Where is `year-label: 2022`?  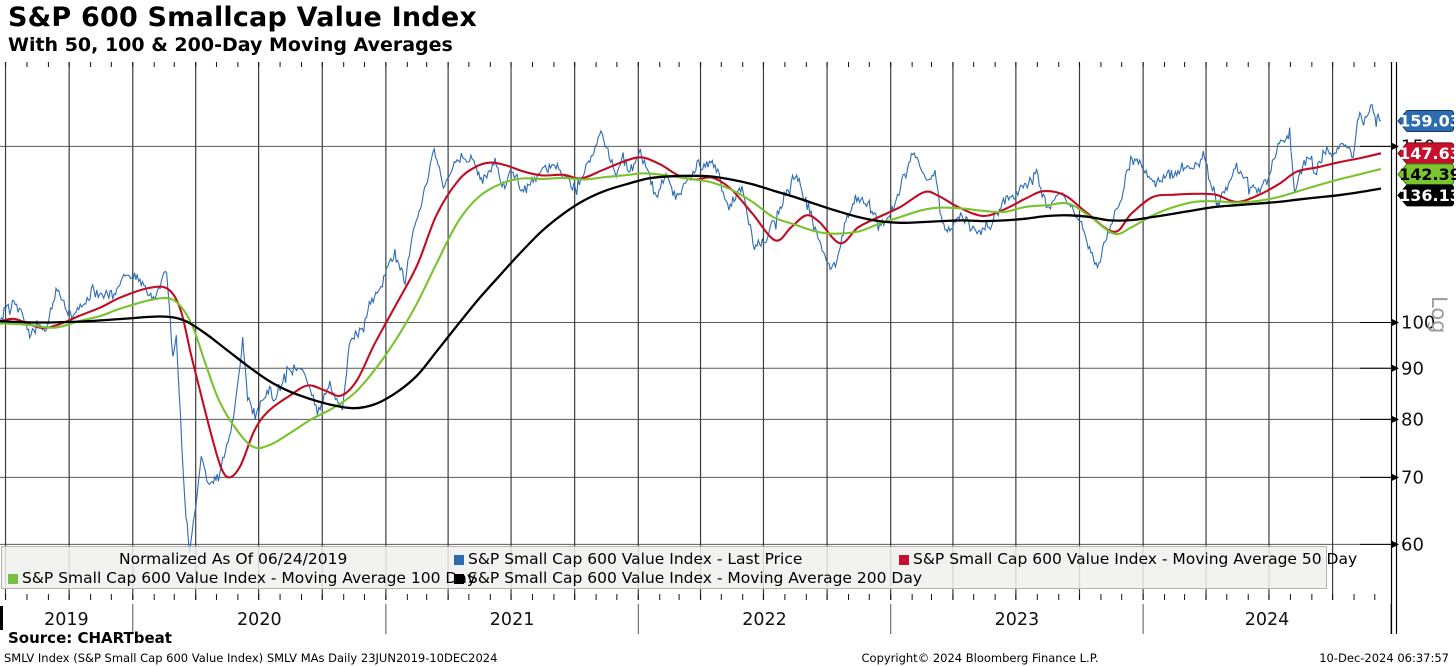
year-label: 2022 is located at coordinates (764, 620).